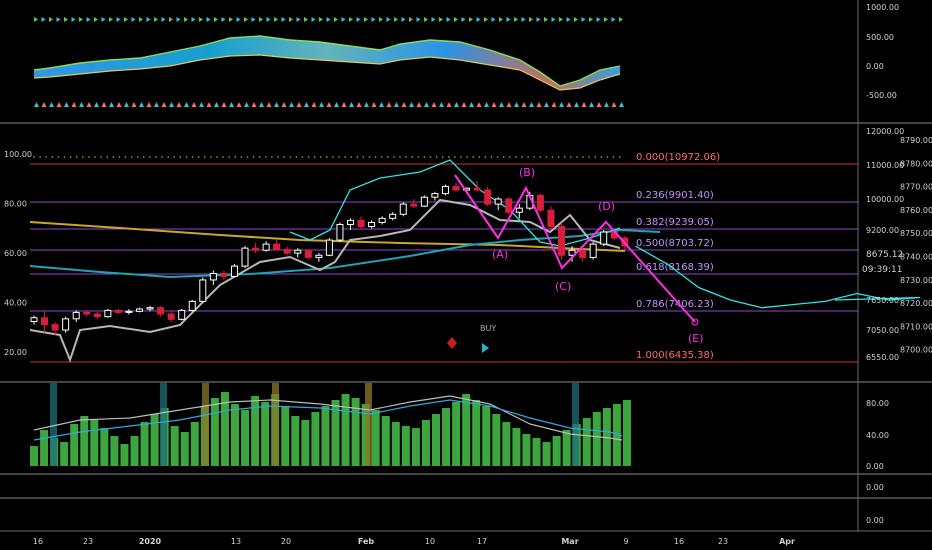  What do you see at coordinates (430, 541) in the screenshot?
I see `x-axis-label: 10` at bounding box center [430, 541].